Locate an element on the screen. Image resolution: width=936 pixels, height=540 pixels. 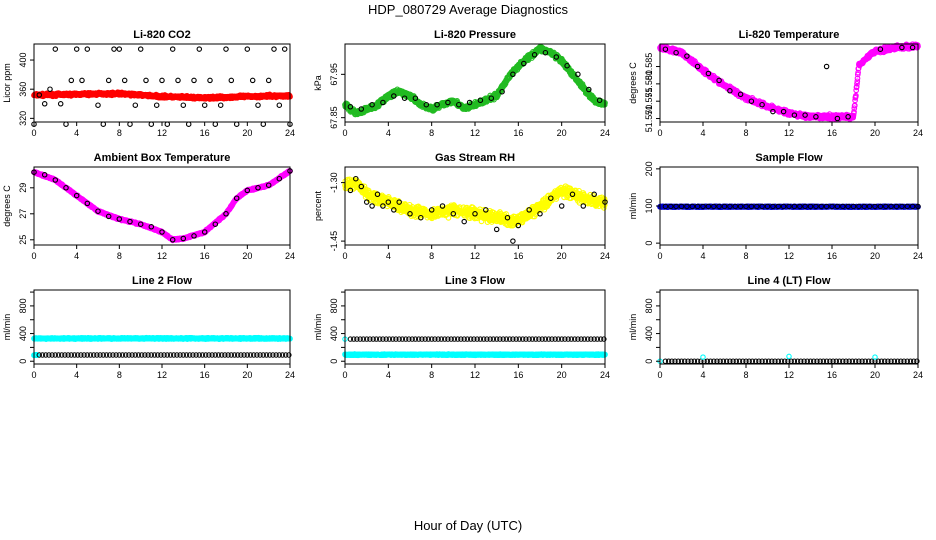
y-tick-label: 29 is located at coordinates (23, 188).